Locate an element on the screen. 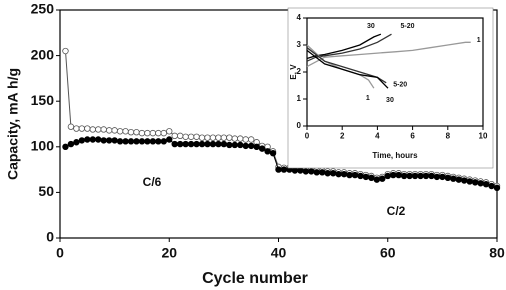  annotation: C/2 is located at coordinates (396, 211).